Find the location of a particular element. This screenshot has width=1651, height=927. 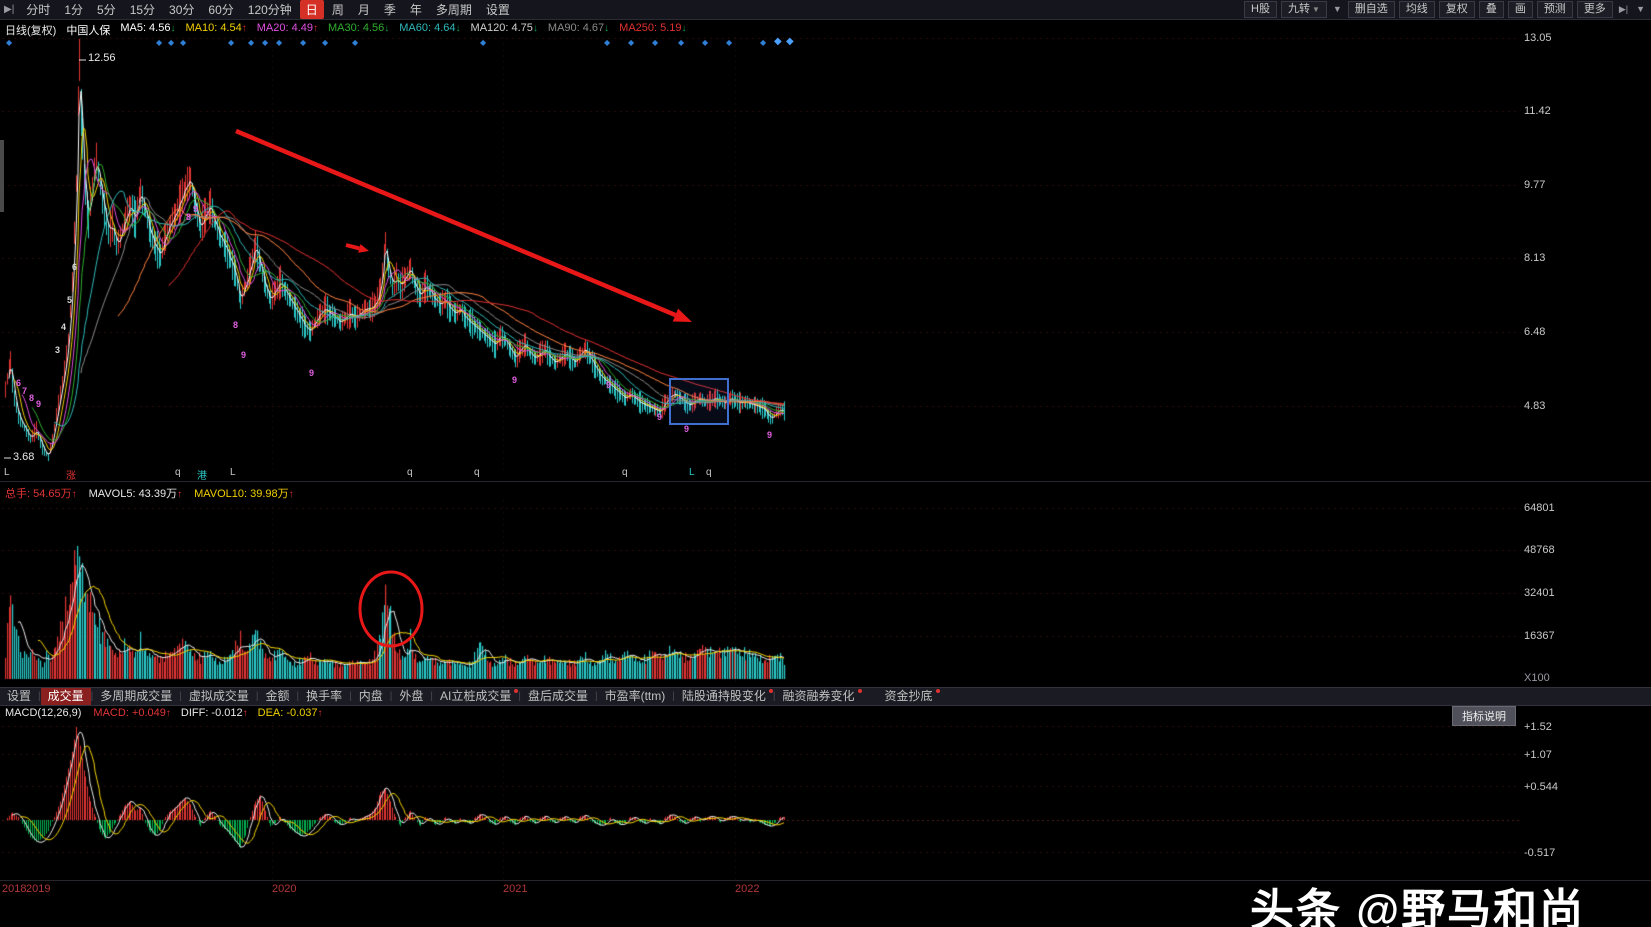

toolbar-button-H股: H股 is located at coordinates (1260, 9).